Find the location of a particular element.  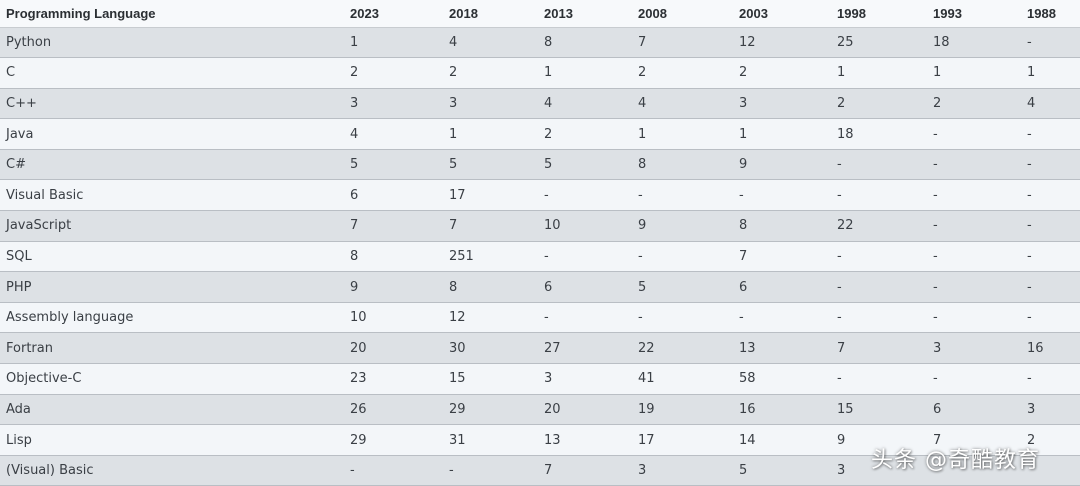

header-year: 1988 is located at coordinates (1053, 14).